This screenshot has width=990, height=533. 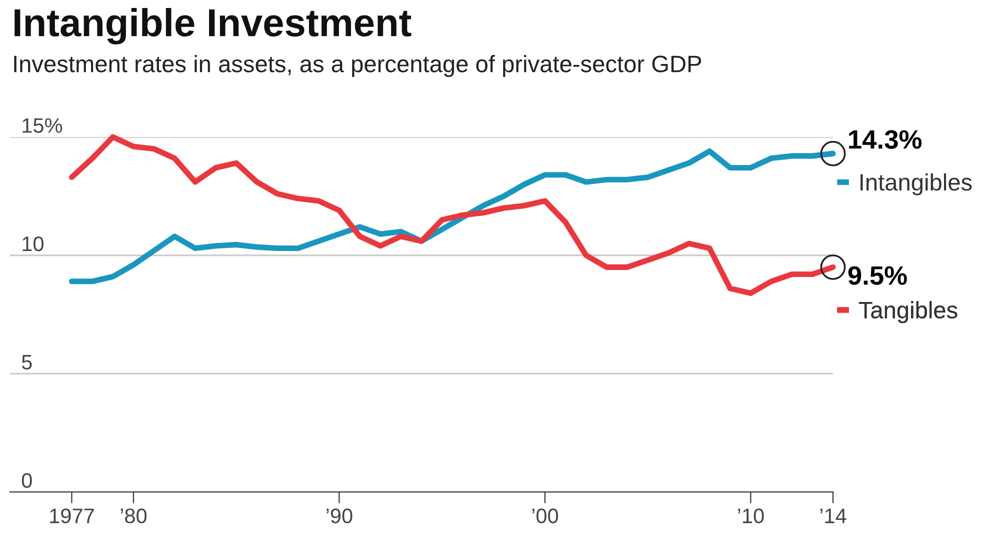 I want to click on legend-label: Tangibles, so click(x=908, y=312).